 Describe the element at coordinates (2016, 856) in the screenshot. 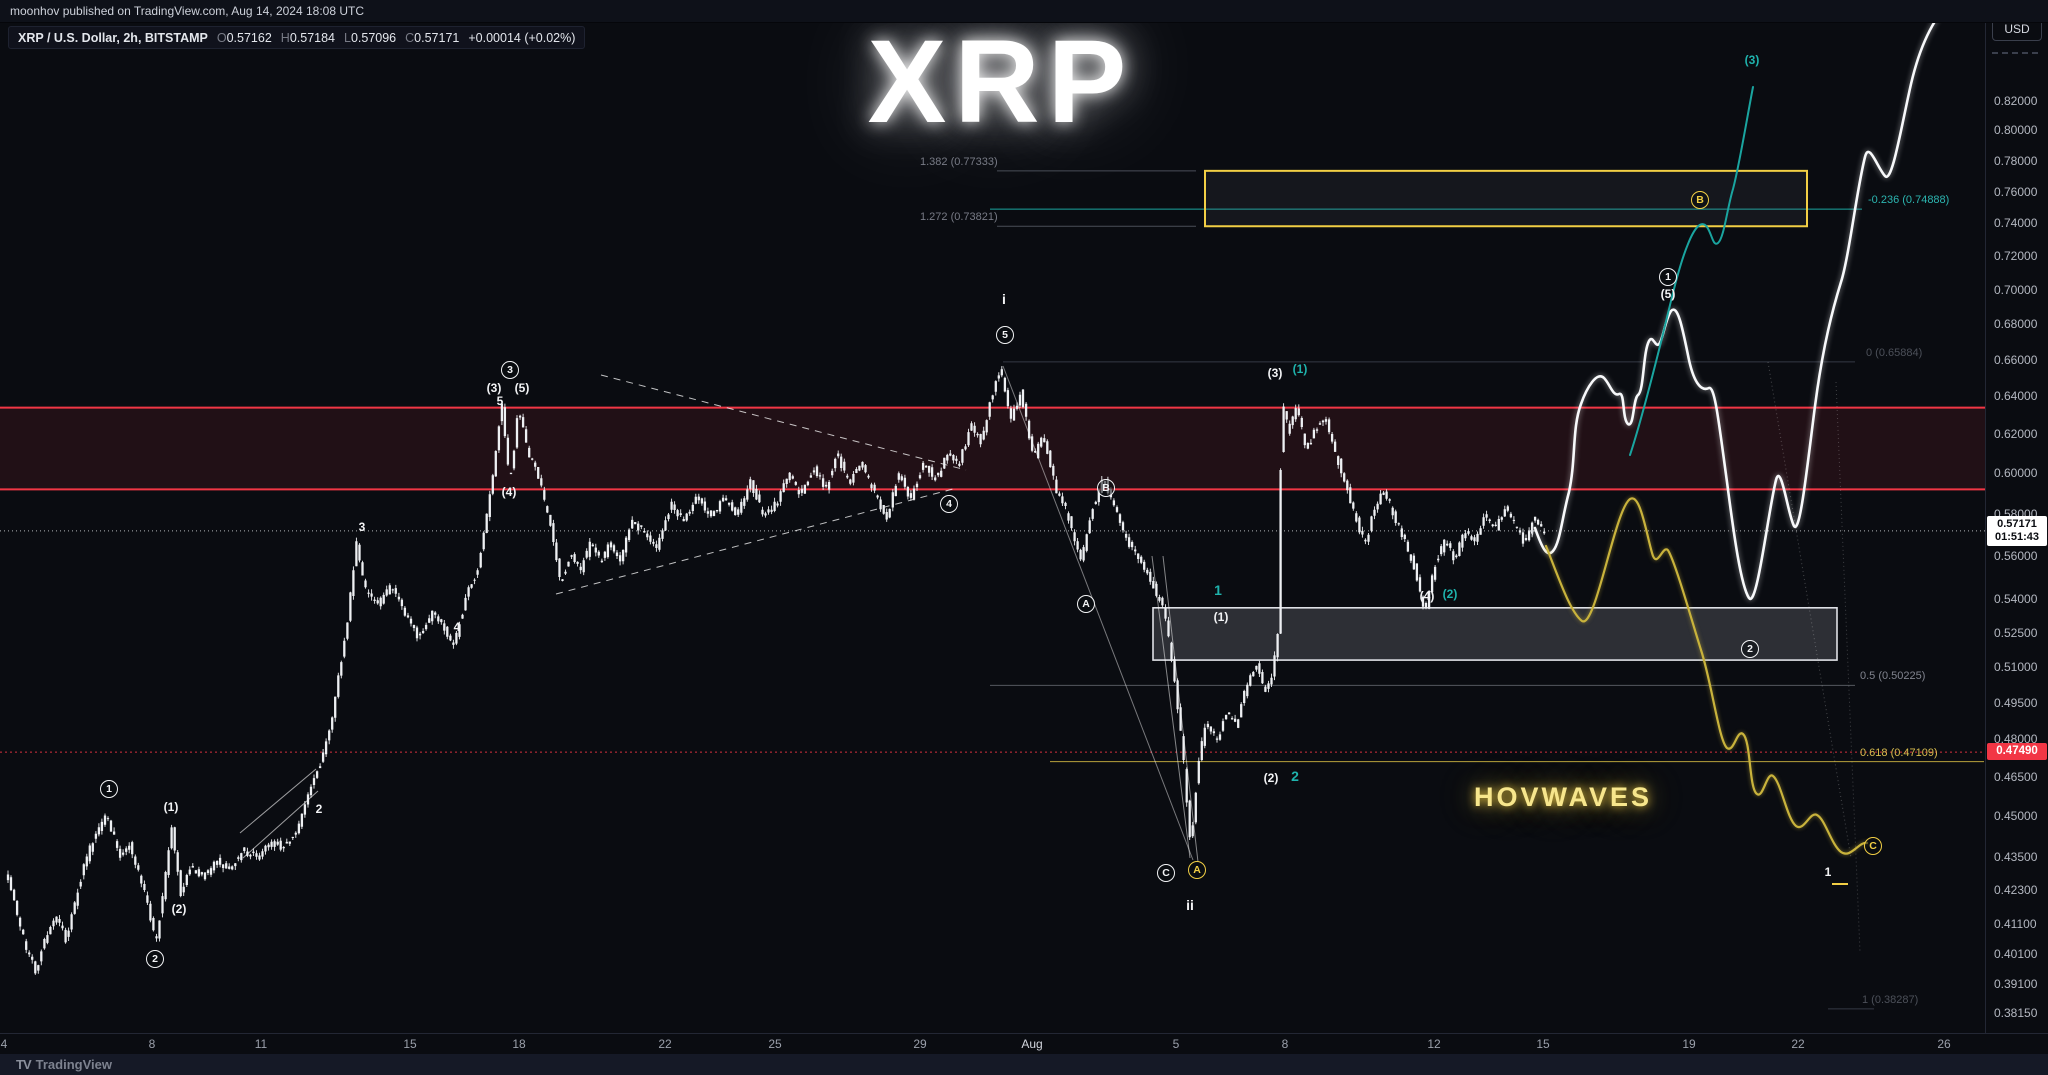

I see `price-tick: 0.43500` at that location.